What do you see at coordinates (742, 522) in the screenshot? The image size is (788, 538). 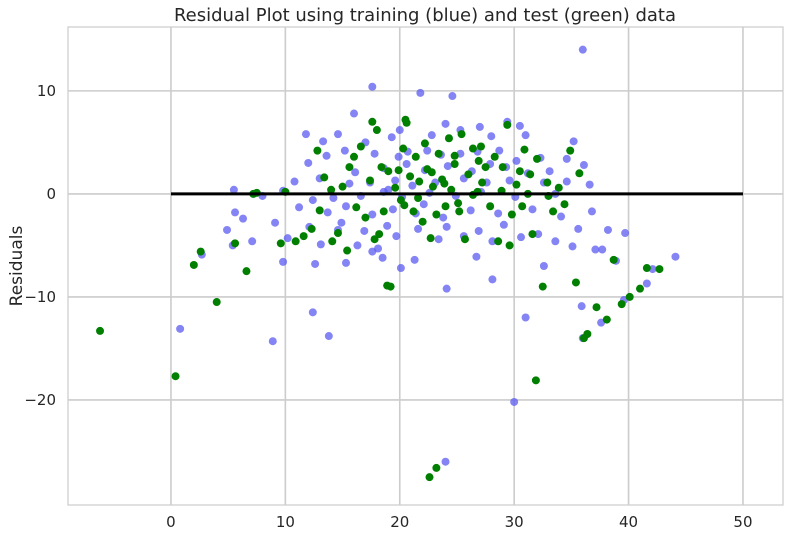 I see `x-tick-label: 50` at bounding box center [742, 522].